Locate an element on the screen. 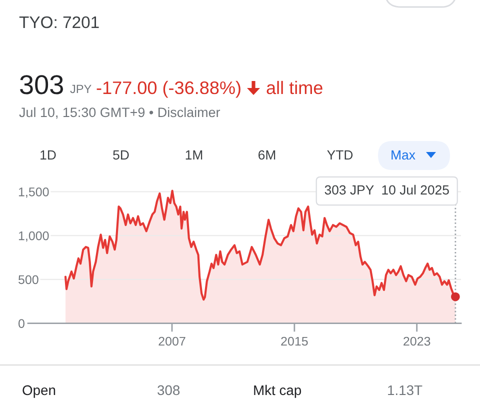  text: all time is located at coordinates (294, 87).